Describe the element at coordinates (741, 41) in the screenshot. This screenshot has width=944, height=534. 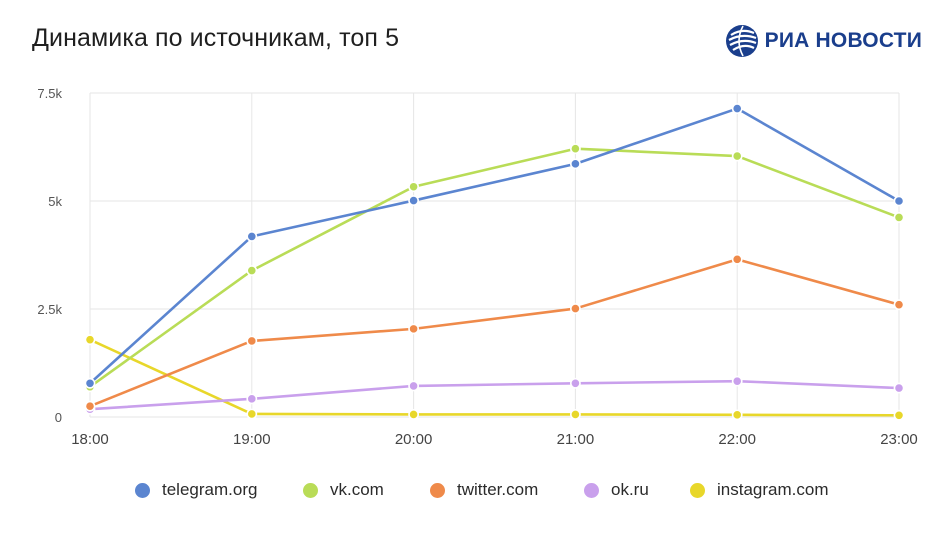
I see `globe-logo-icon` at that location.